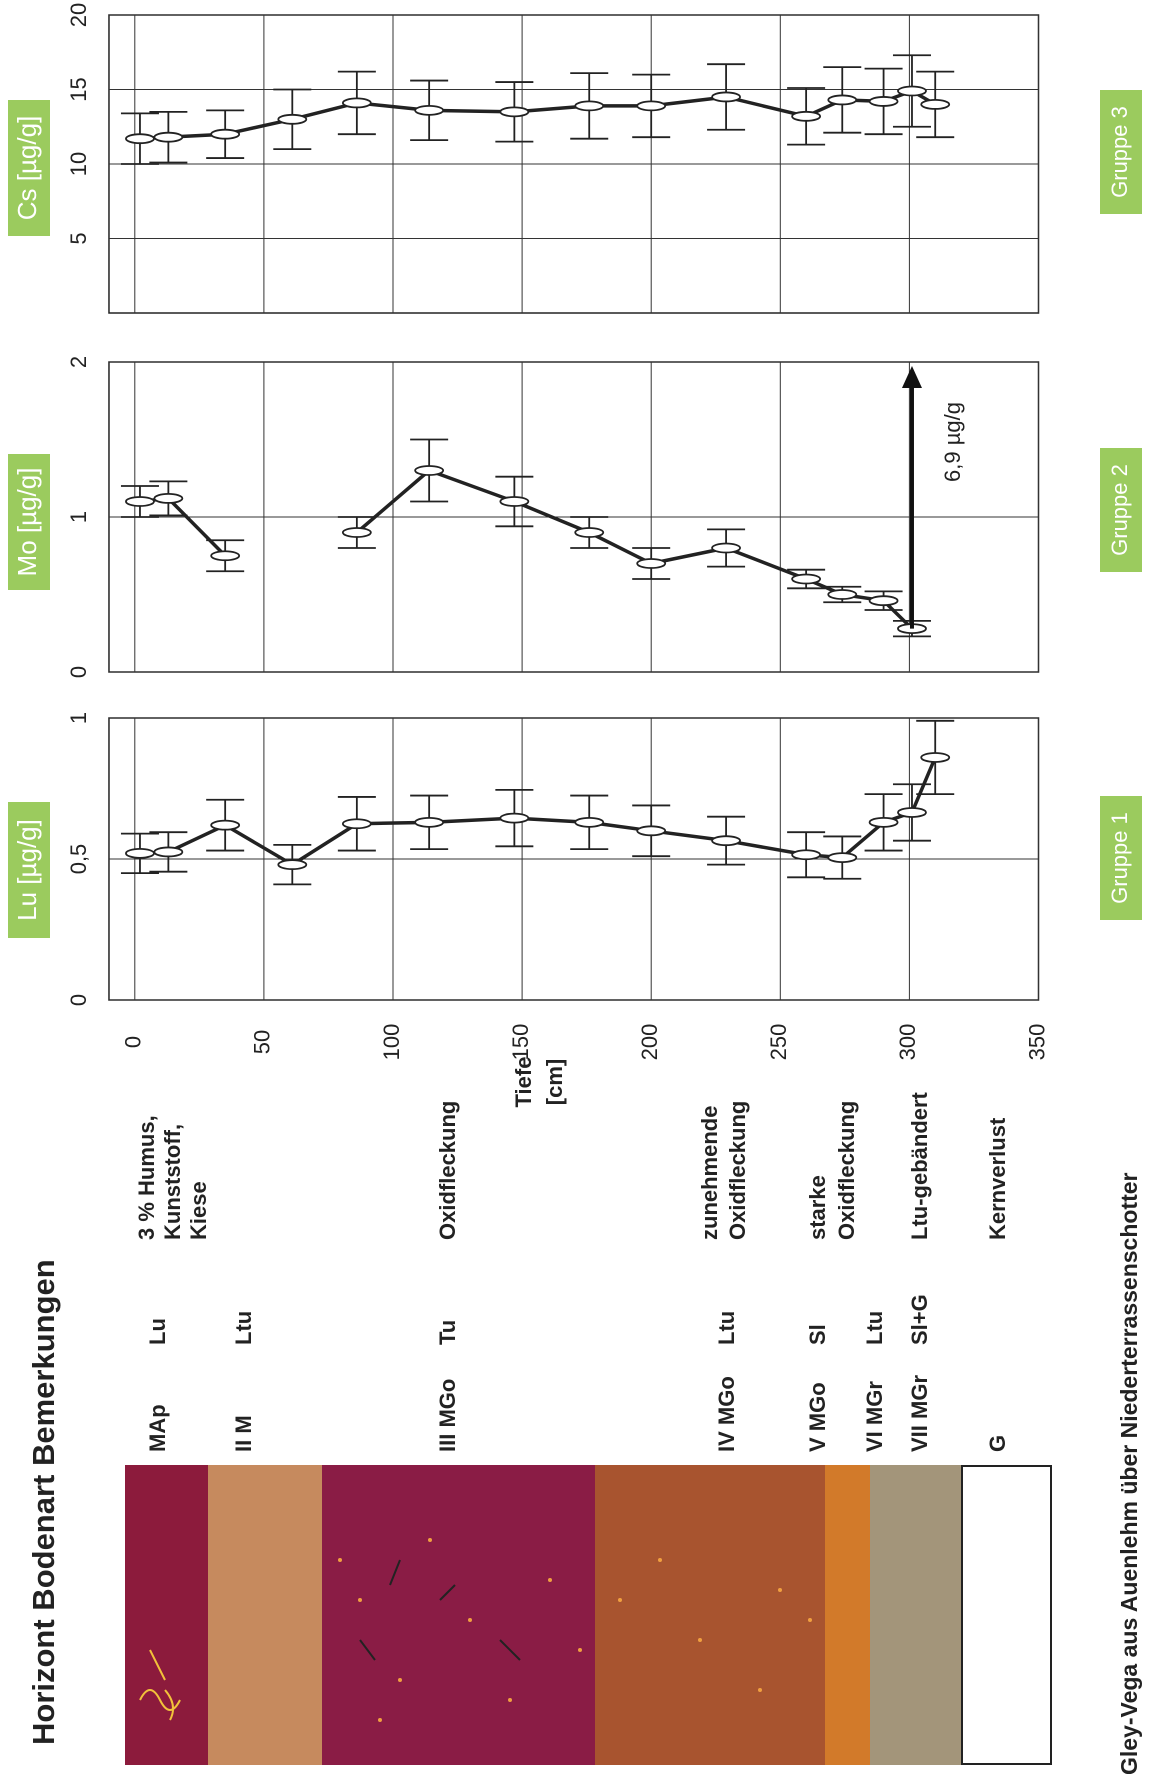 The image size is (1149, 1787). I want to click on y-tick-label: 15, so click(78, 89).